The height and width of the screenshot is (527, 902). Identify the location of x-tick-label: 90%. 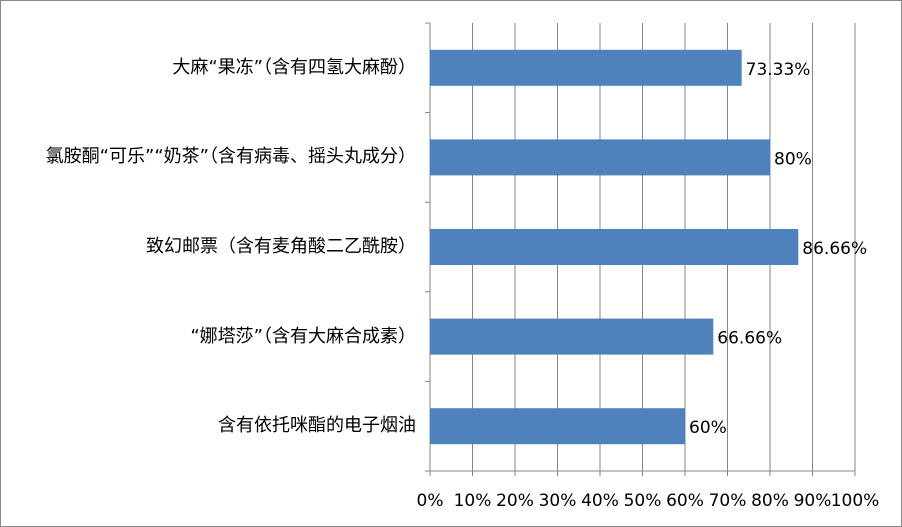
(813, 501).